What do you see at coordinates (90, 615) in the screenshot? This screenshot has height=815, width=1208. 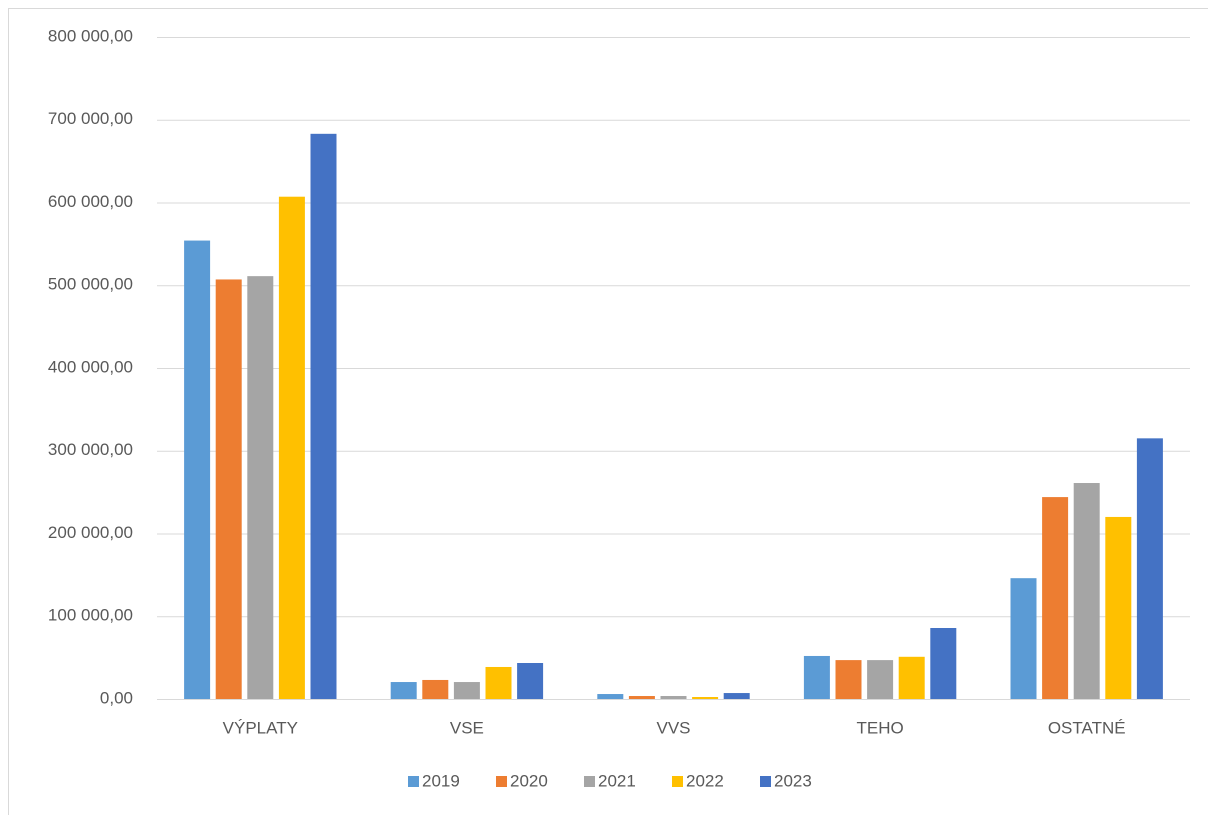 I see `y-tick-label: 100 000,00` at bounding box center [90, 615].